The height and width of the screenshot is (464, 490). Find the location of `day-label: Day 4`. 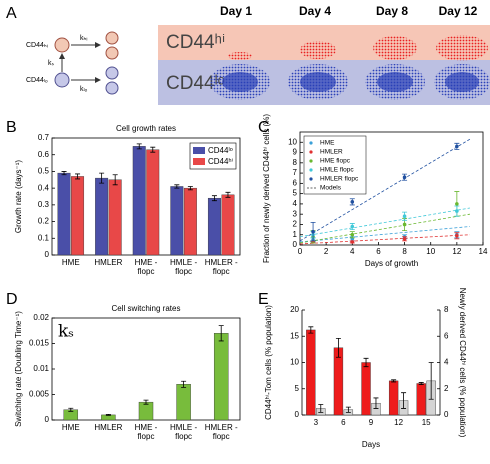

day-label: Day 4 is located at coordinates (315, 11).